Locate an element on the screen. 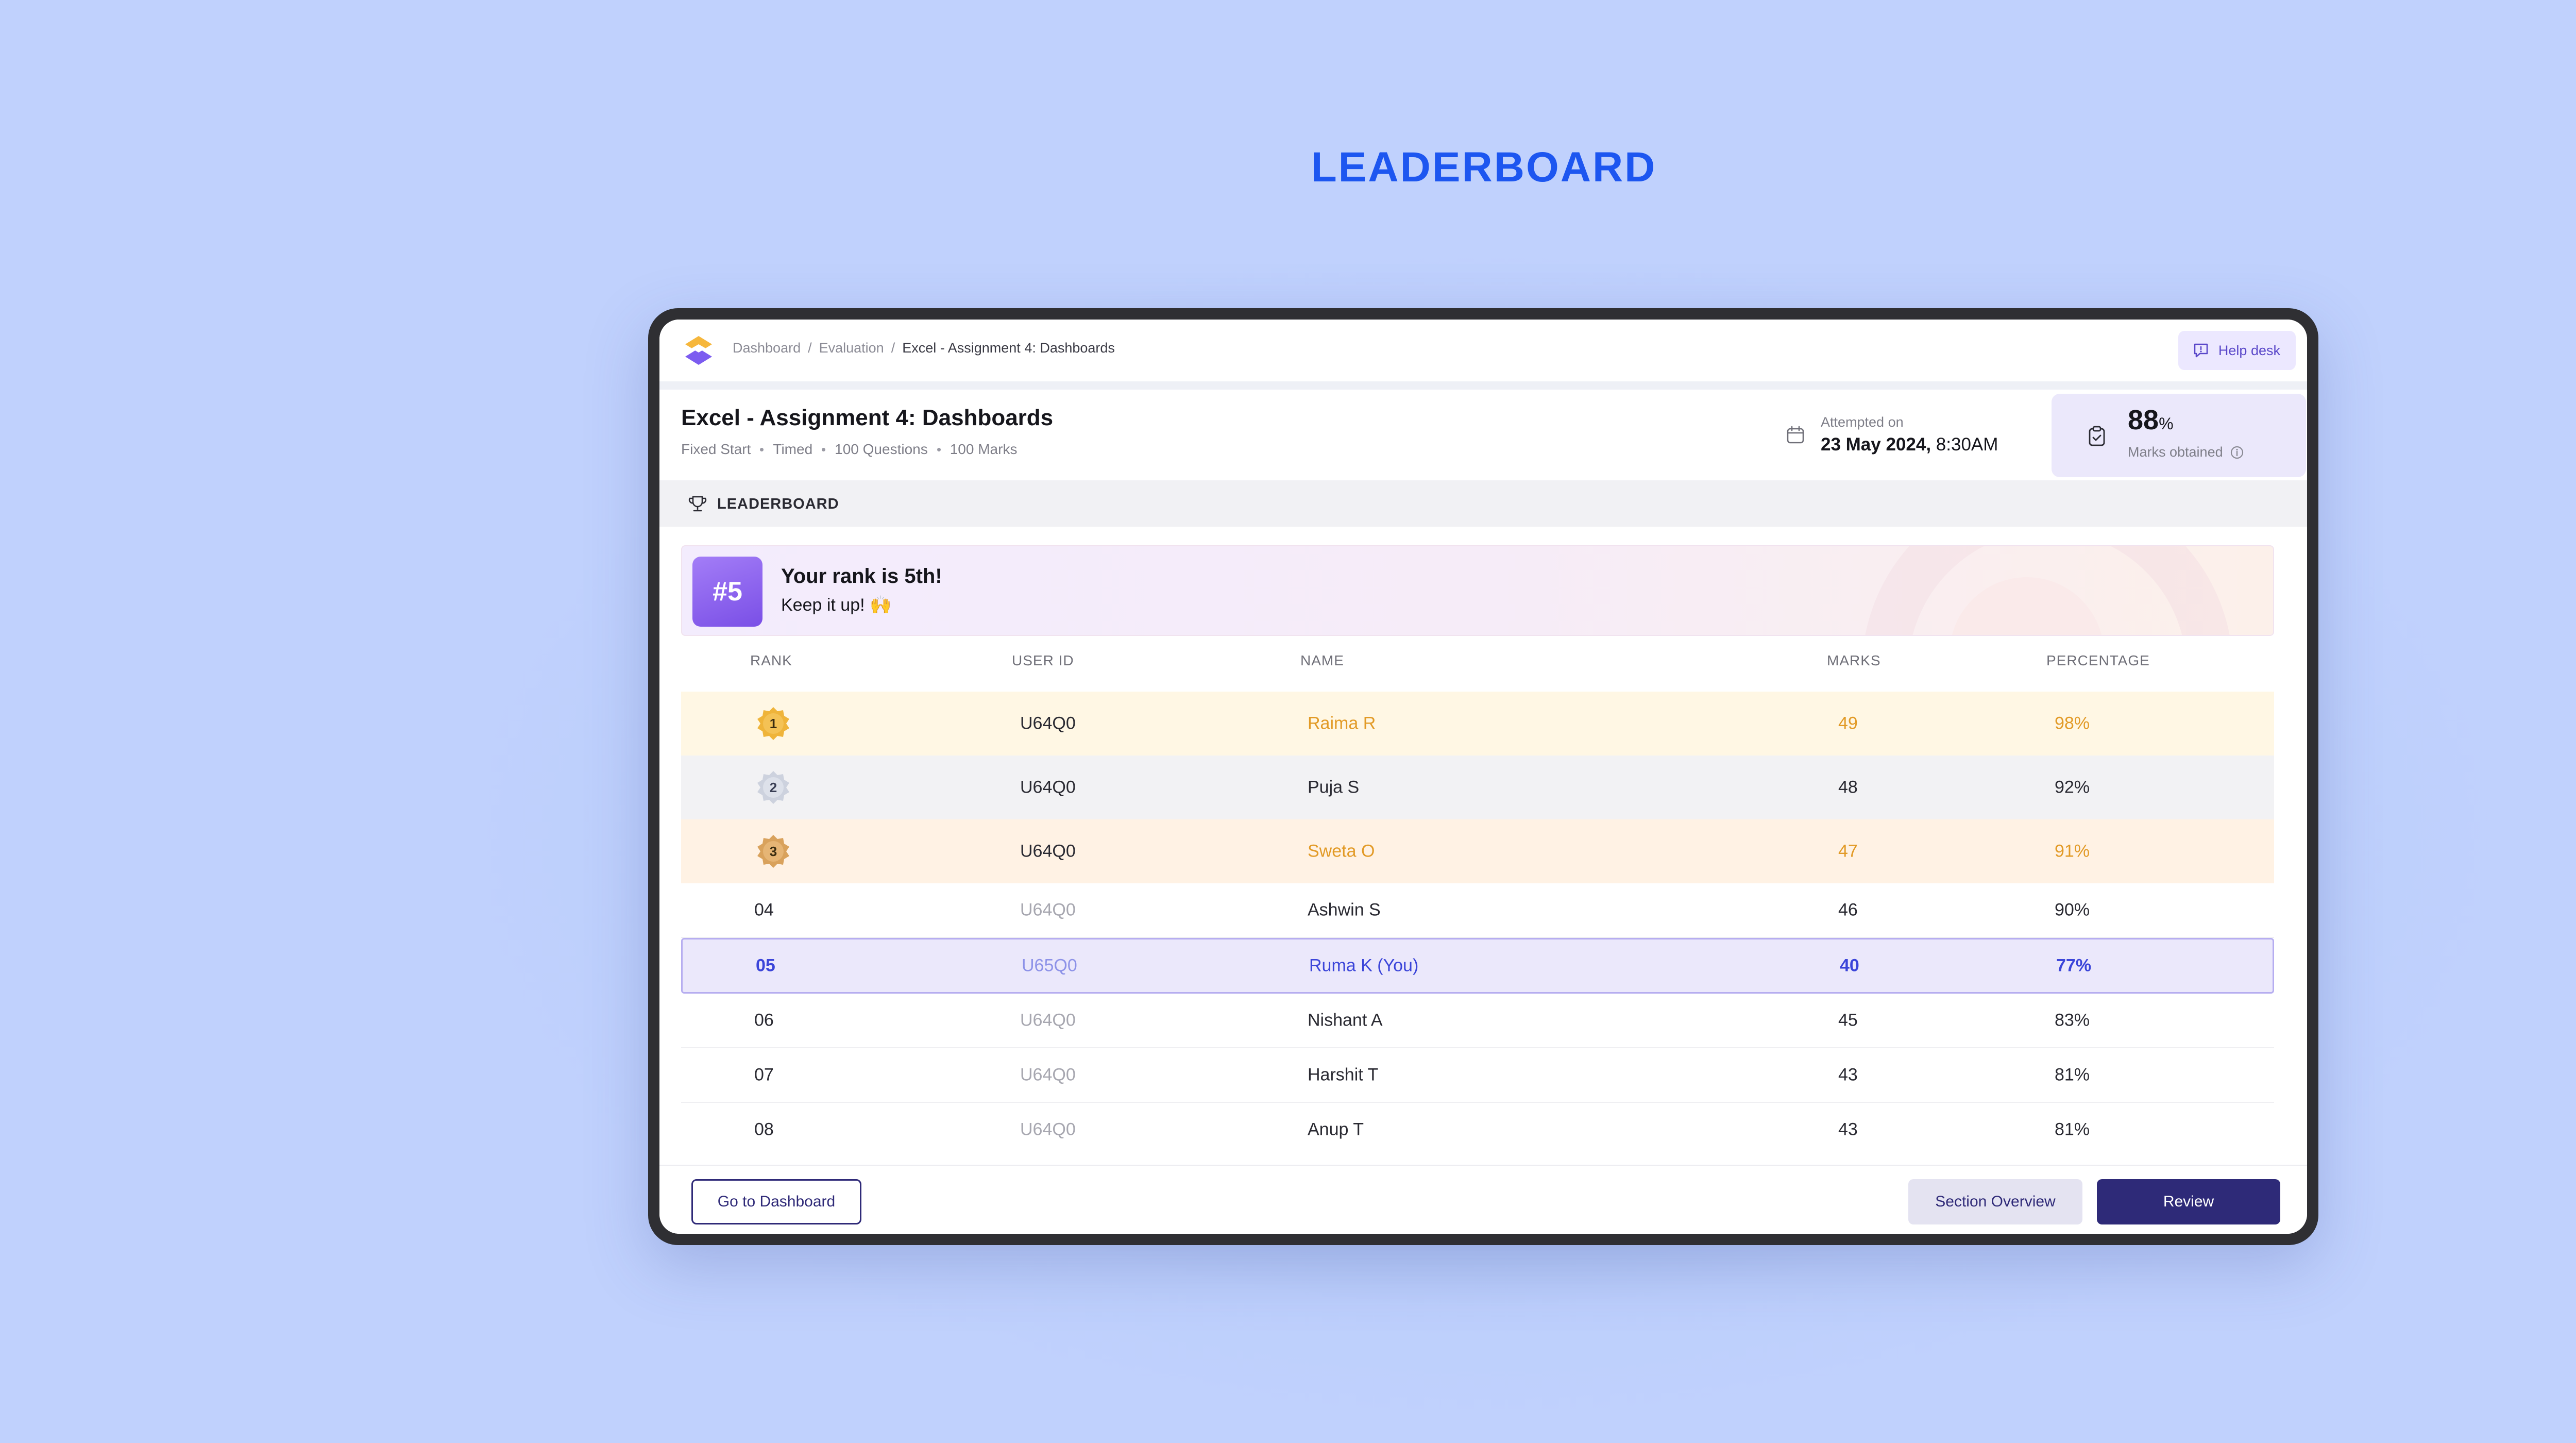  medal-silver-icon is located at coordinates (773, 787).